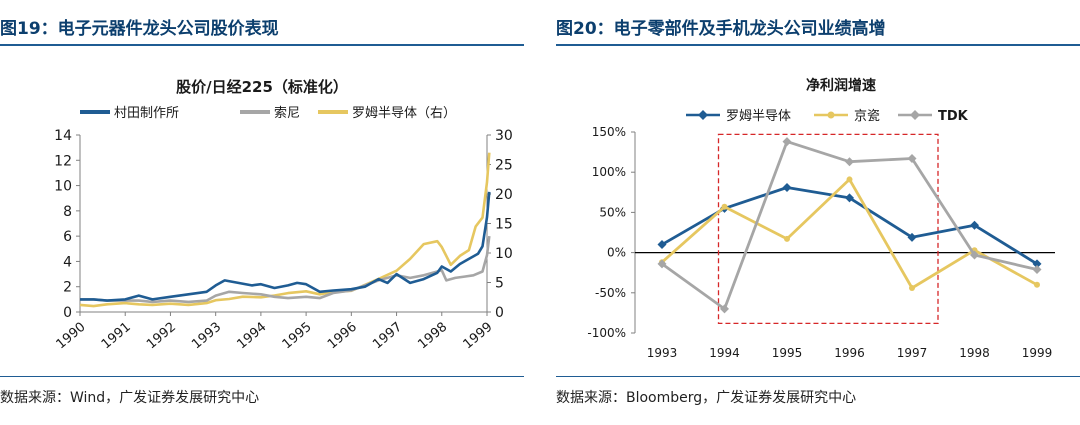 The height and width of the screenshot is (425, 1080). What do you see at coordinates (262, 45) in the screenshot?
I see `left-title-rule` at bounding box center [262, 45].